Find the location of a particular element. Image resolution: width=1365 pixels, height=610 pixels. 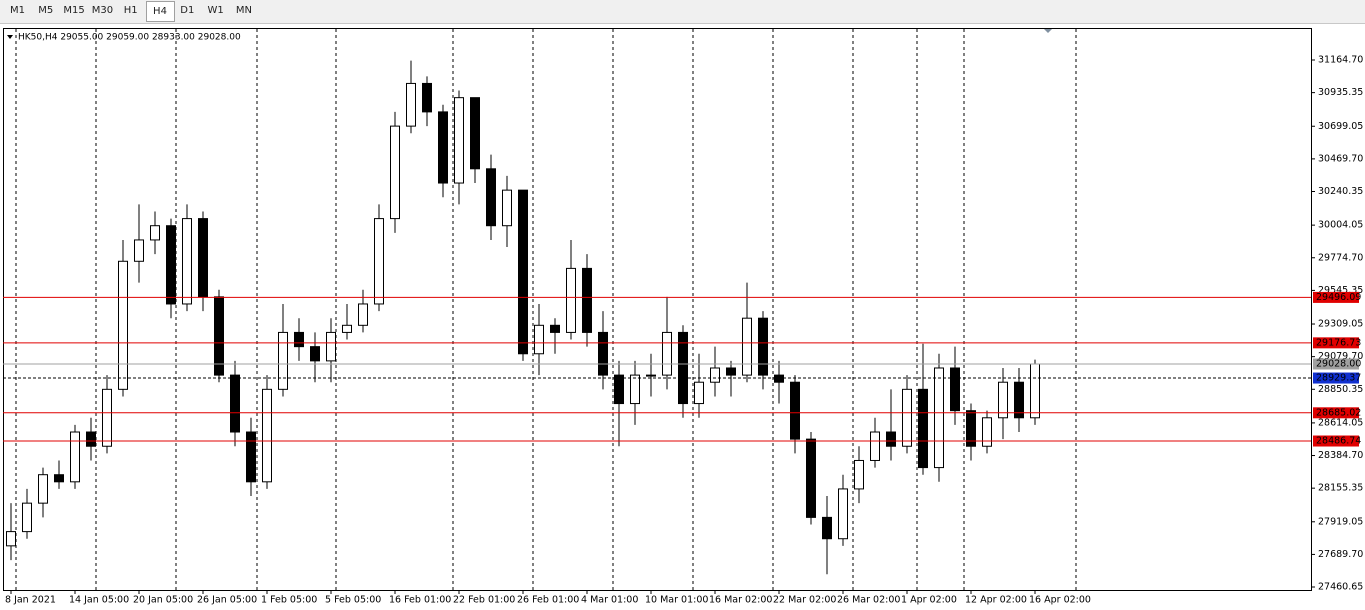

price-level-label: 29028.00 is located at coordinates (1338, 364).